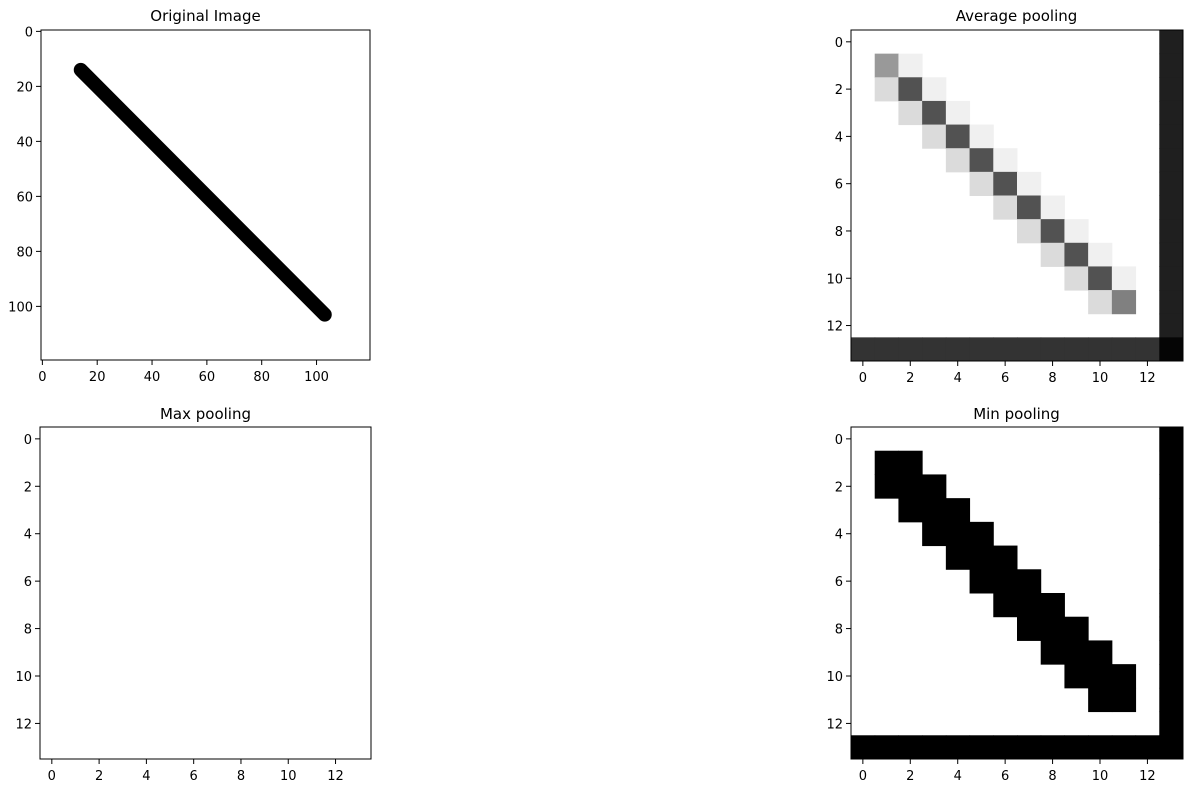  Describe the element at coordinates (205, 195) in the screenshot. I see `axes-frame-original` at that location.